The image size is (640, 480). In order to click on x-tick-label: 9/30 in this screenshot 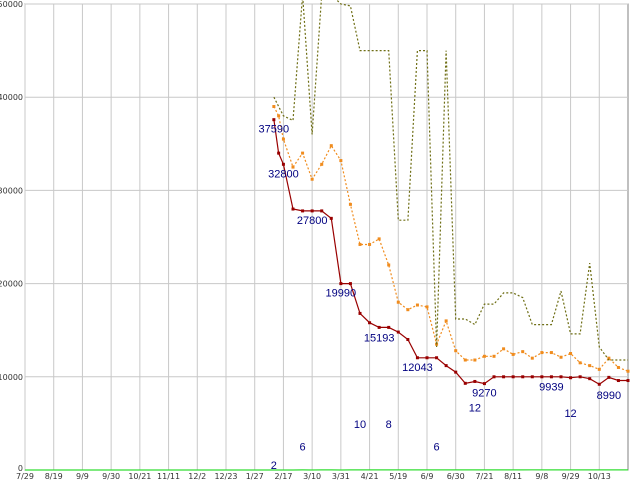, I will do `click(111, 476)`.